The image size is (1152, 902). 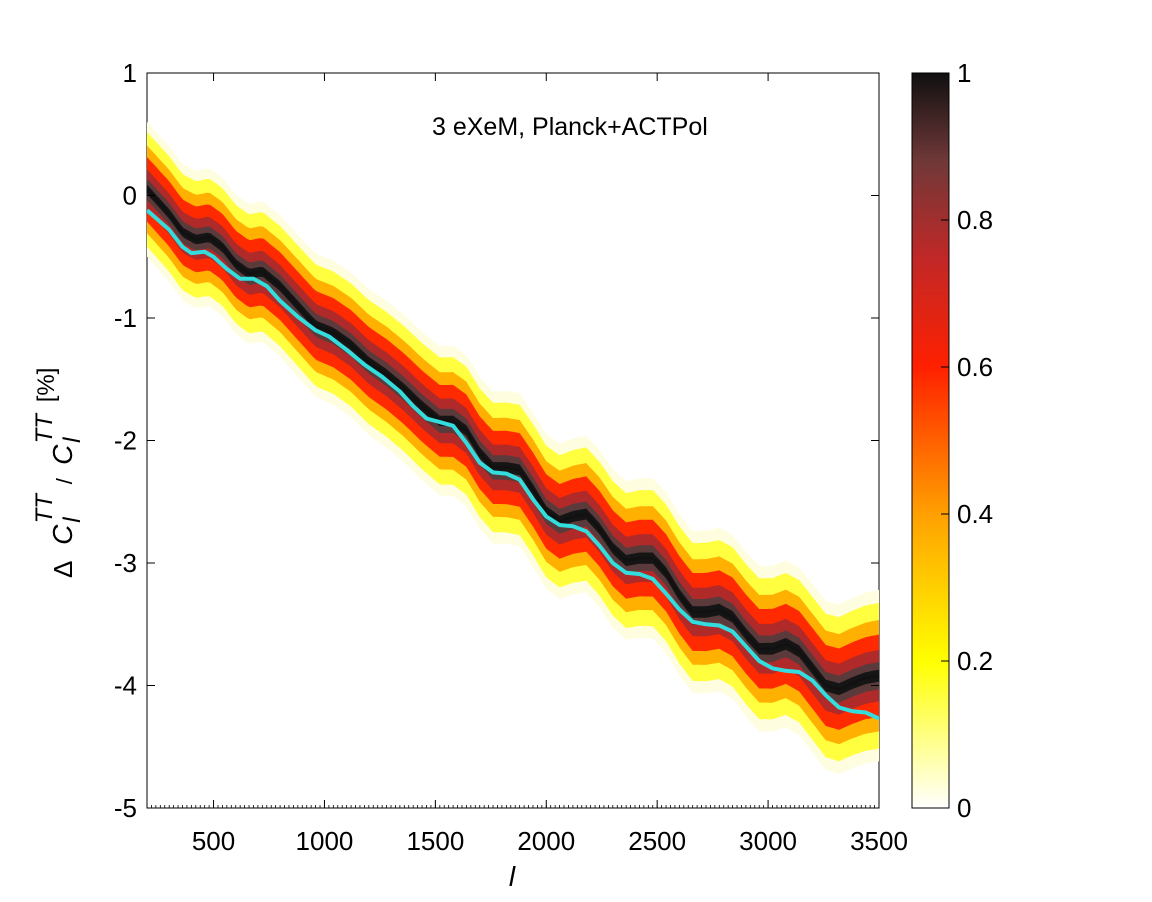 What do you see at coordinates (512, 876) in the screenshot?
I see `x-axis-label: l` at bounding box center [512, 876].